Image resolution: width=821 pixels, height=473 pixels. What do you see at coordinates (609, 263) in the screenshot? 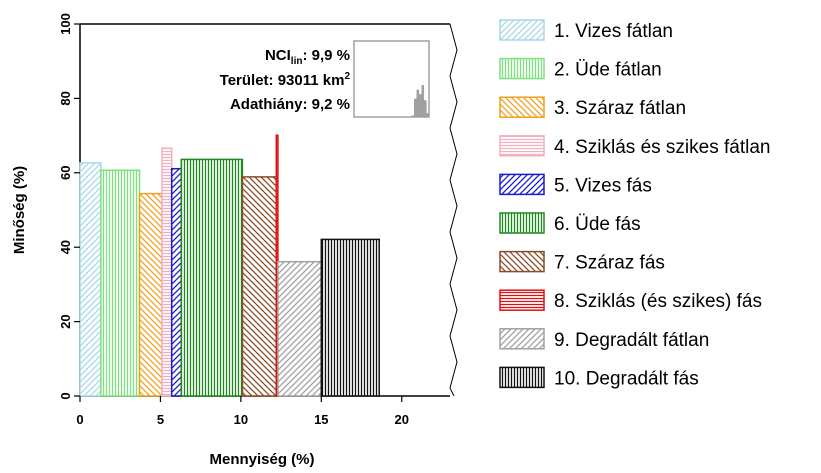
I see `legend-label: 7. Száraz fás` at bounding box center [609, 263].